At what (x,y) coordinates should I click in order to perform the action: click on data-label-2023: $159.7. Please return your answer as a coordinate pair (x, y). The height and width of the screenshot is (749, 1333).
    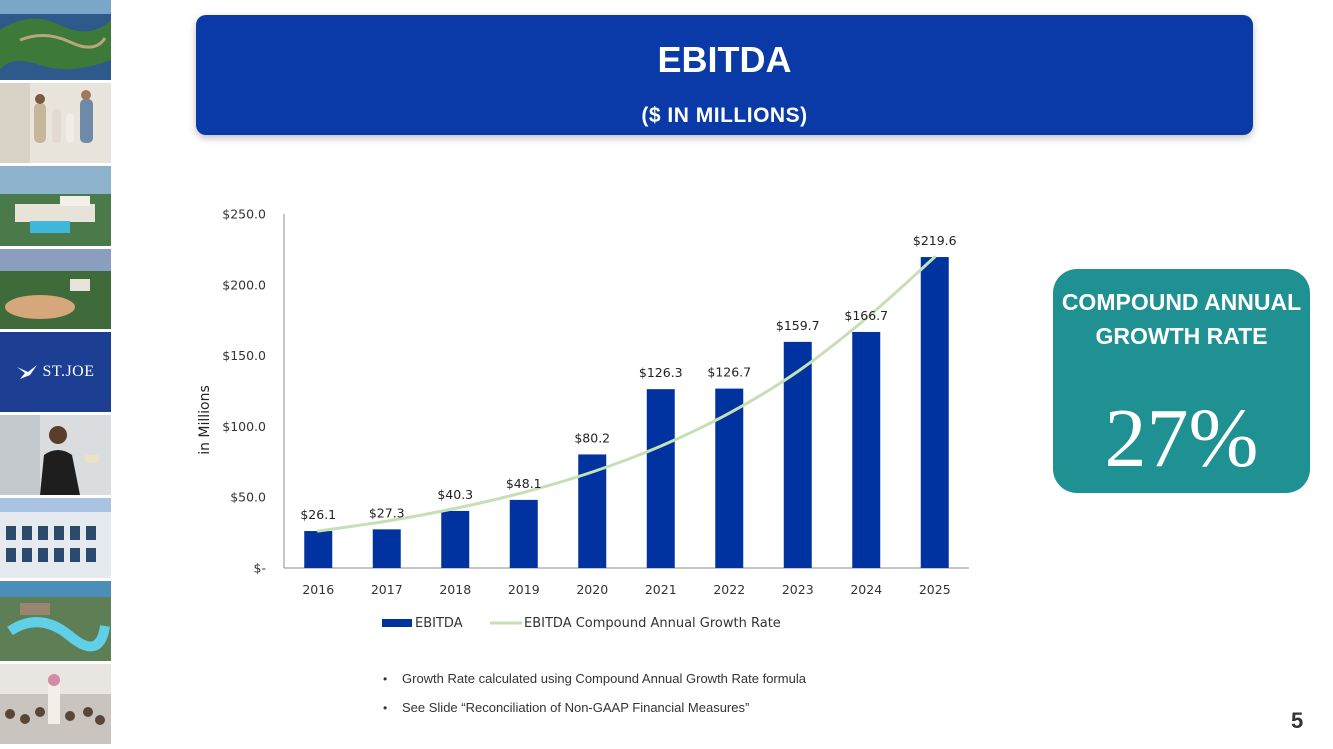
    Looking at the image, I should click on (798, 325).